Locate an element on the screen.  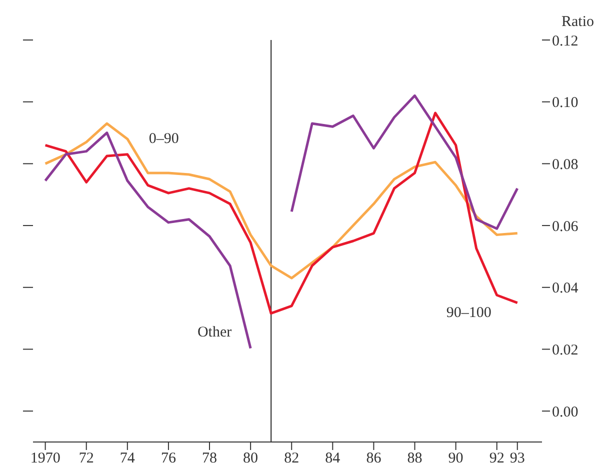
x-tick-label: 76 is located at coordinates (168, 458).